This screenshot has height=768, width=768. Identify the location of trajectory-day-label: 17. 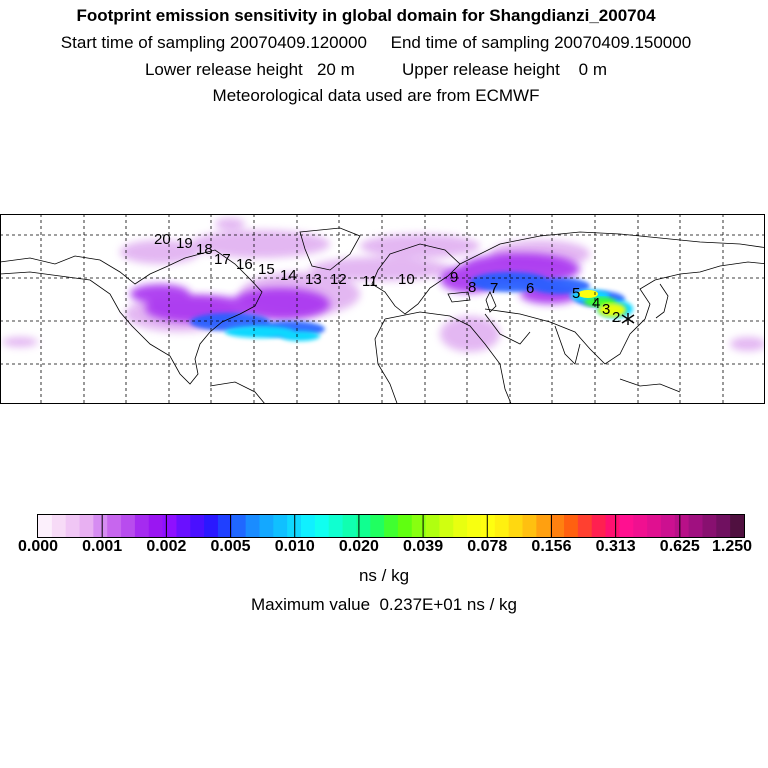
(222, 259).